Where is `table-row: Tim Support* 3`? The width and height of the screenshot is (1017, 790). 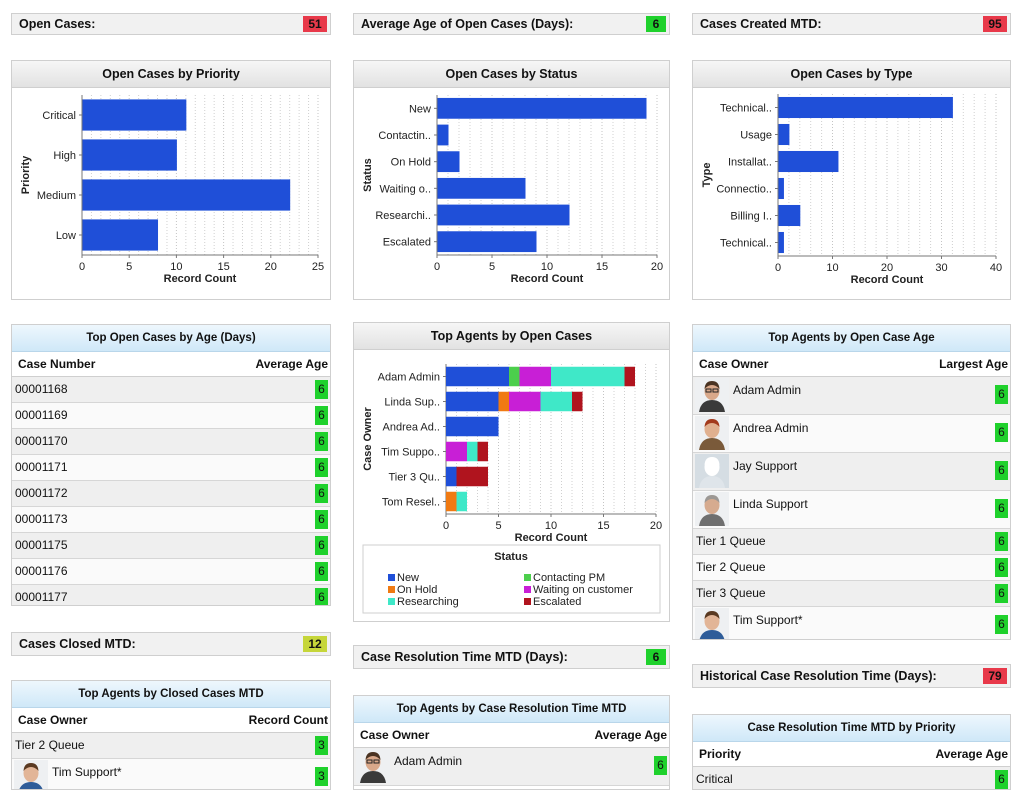 table-row: Tim Support* 3 is located at coordinates (171, 774).